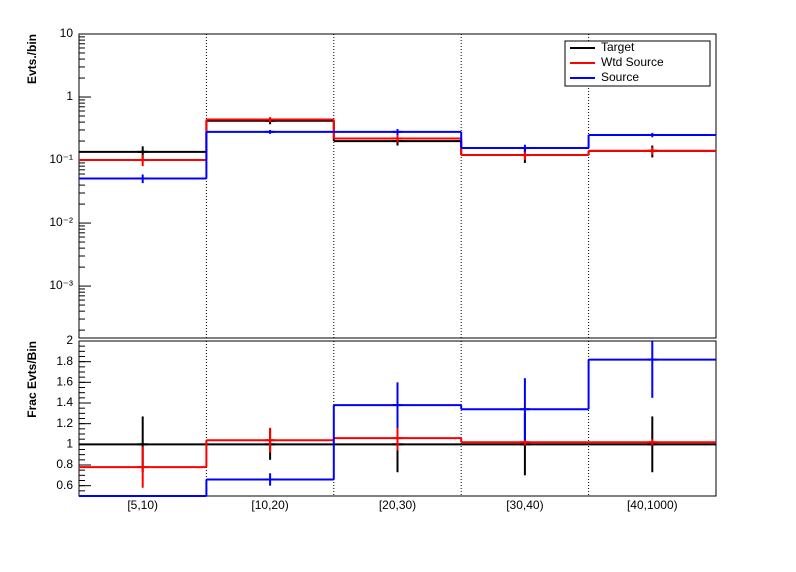  Describe the element at coordinates (652, 505) in the screenshot. I see `x-tick-label: [40,1000)` at that location.